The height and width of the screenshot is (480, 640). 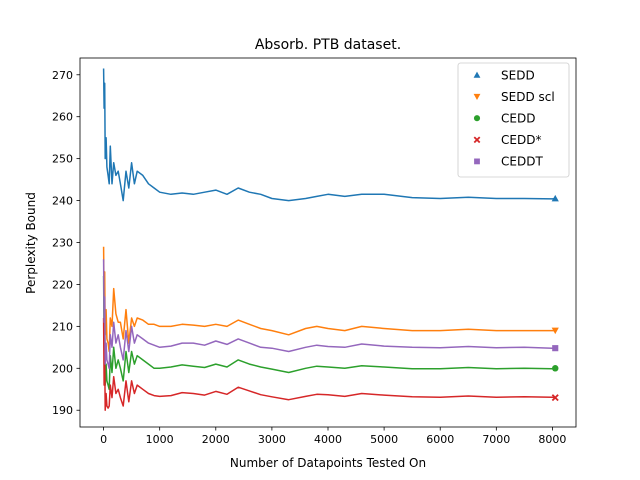 What do you see at coordinates (555, 368) in the screenshot?
I see `series-end-marker-cedd` at bounding box center [555, 368].